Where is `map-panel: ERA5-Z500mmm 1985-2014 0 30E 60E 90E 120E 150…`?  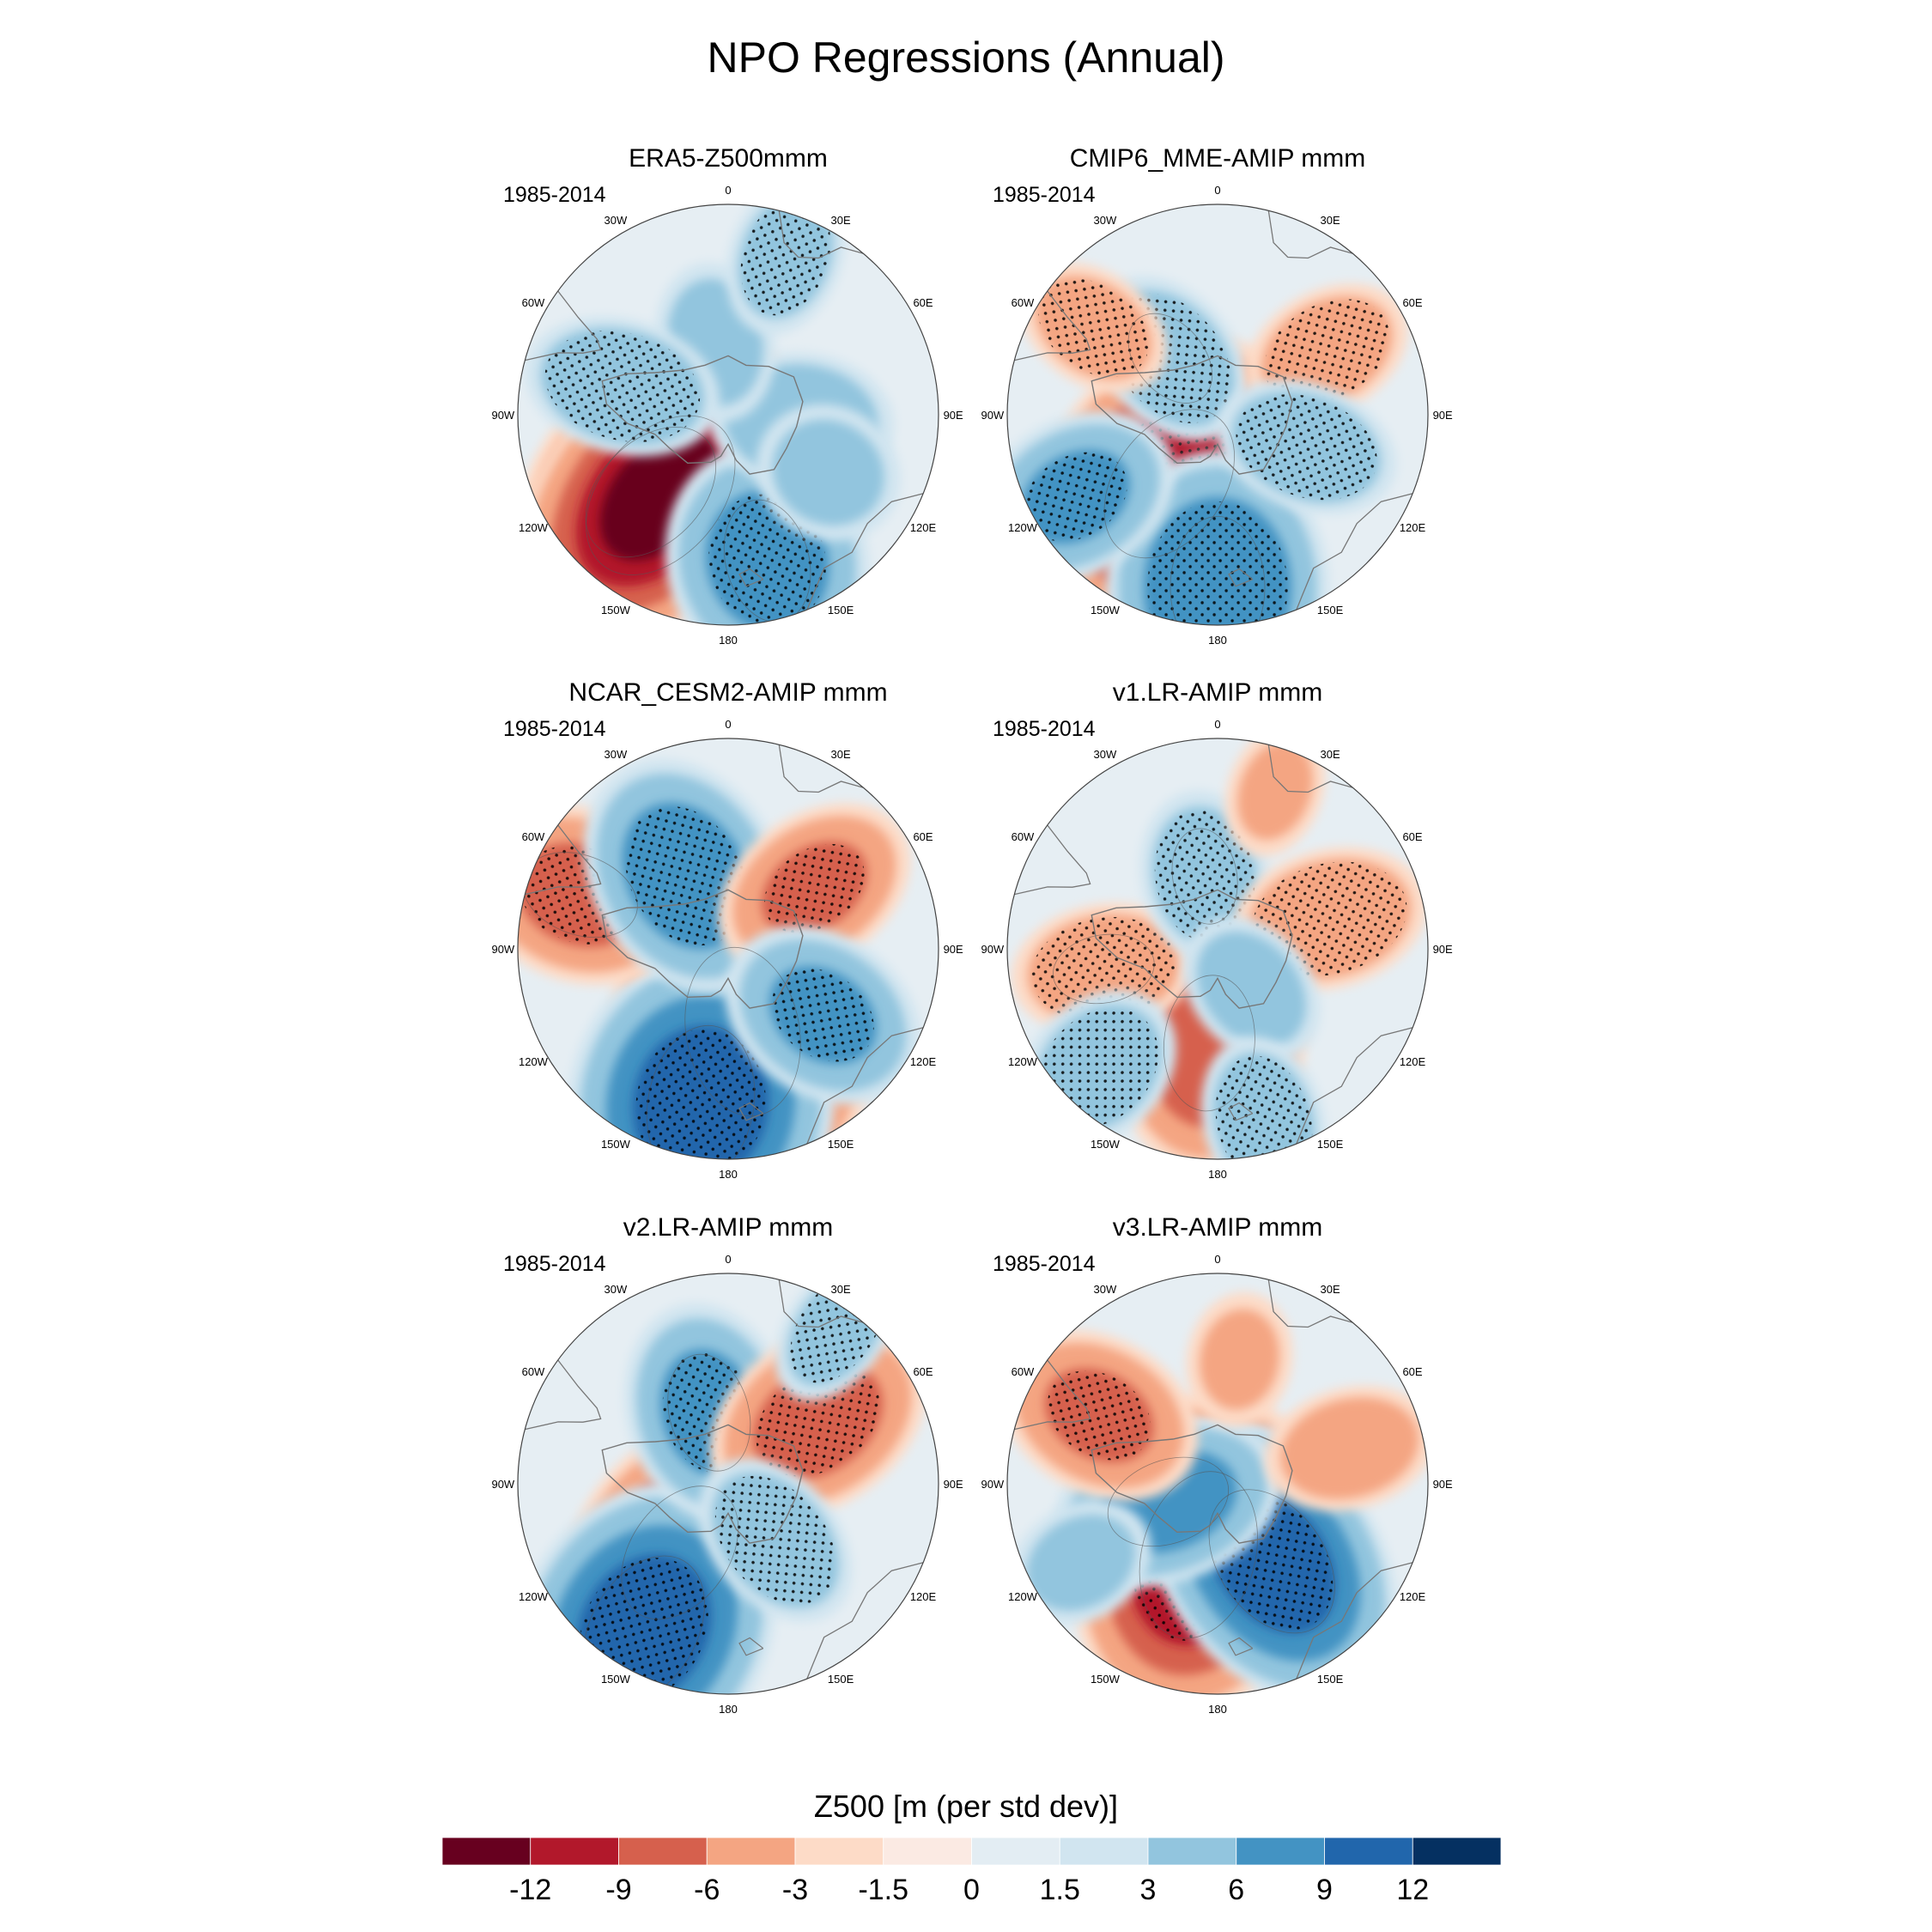
map-panel: ERA5-Z500mmm 1985-2014 0 30E 60E 90E 120E 150… is located at coordinates (728, 398).